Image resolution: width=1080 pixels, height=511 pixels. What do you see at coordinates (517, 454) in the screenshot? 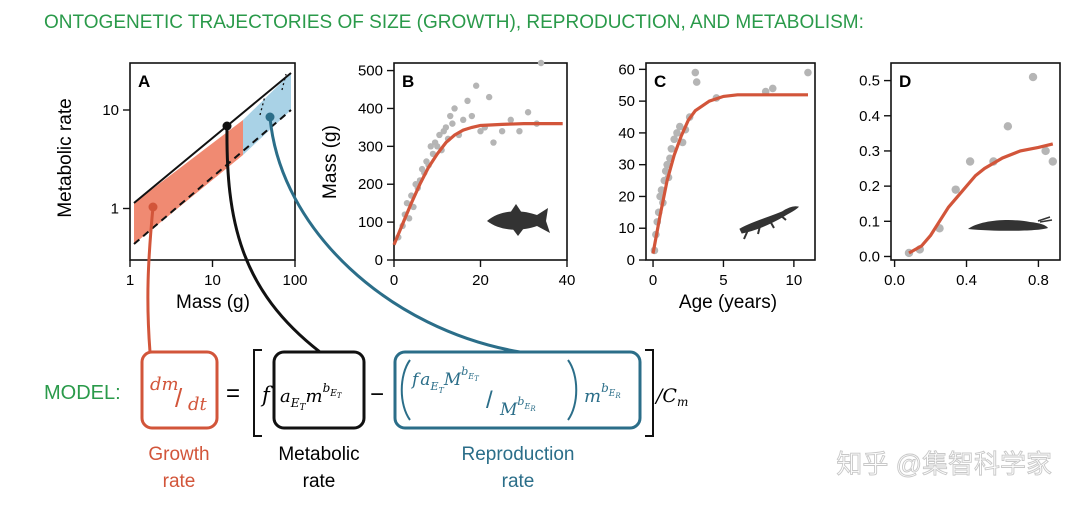
I see `reproduction-caption-1: Reproduction` at bounding box center [517, 454].